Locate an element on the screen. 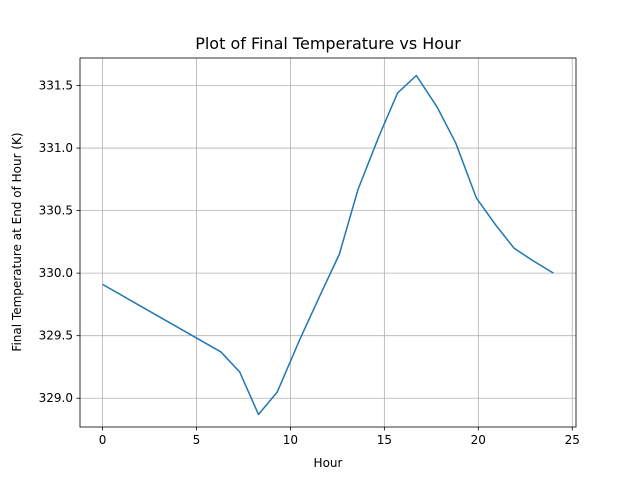 Image resolution: width=640 pixels, height=480 pixels. y-tick-label: 330.5 is located at coordinates (56, 211).